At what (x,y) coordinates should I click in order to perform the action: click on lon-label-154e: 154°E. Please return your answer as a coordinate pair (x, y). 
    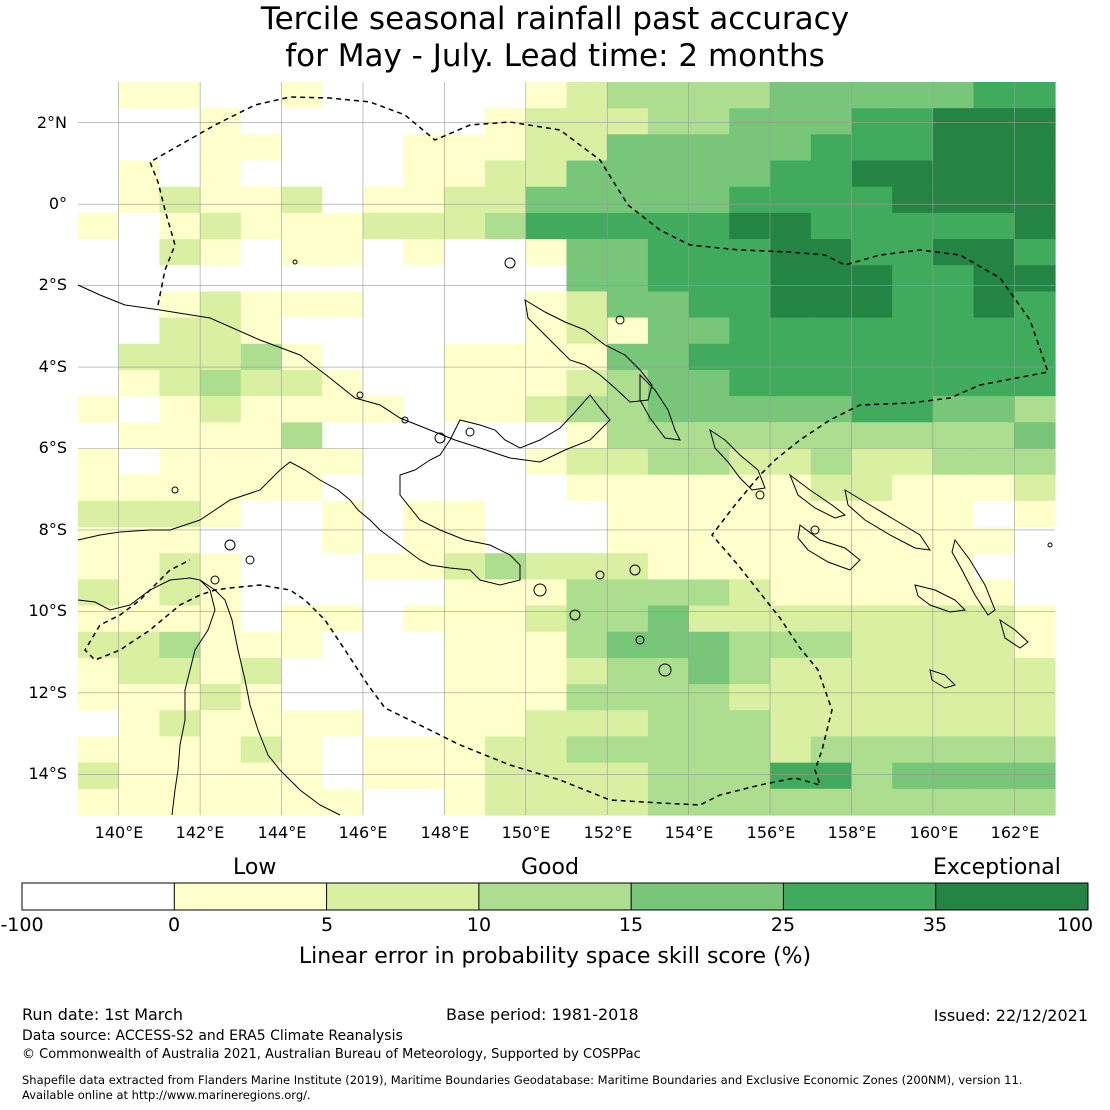
    Looking at the image, I should click on (689, 832).